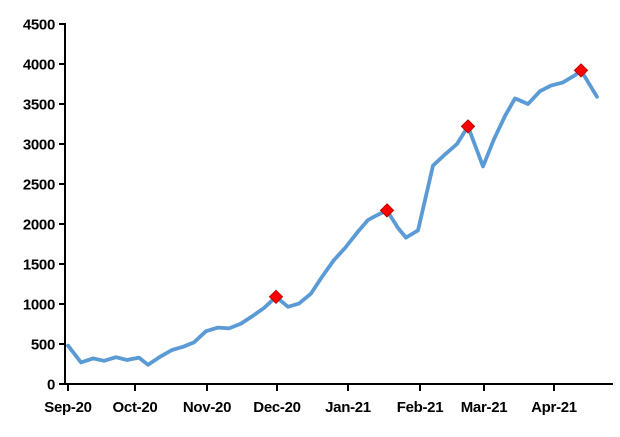  I want to click on y-tick-label: 3000, so click(39, 145).